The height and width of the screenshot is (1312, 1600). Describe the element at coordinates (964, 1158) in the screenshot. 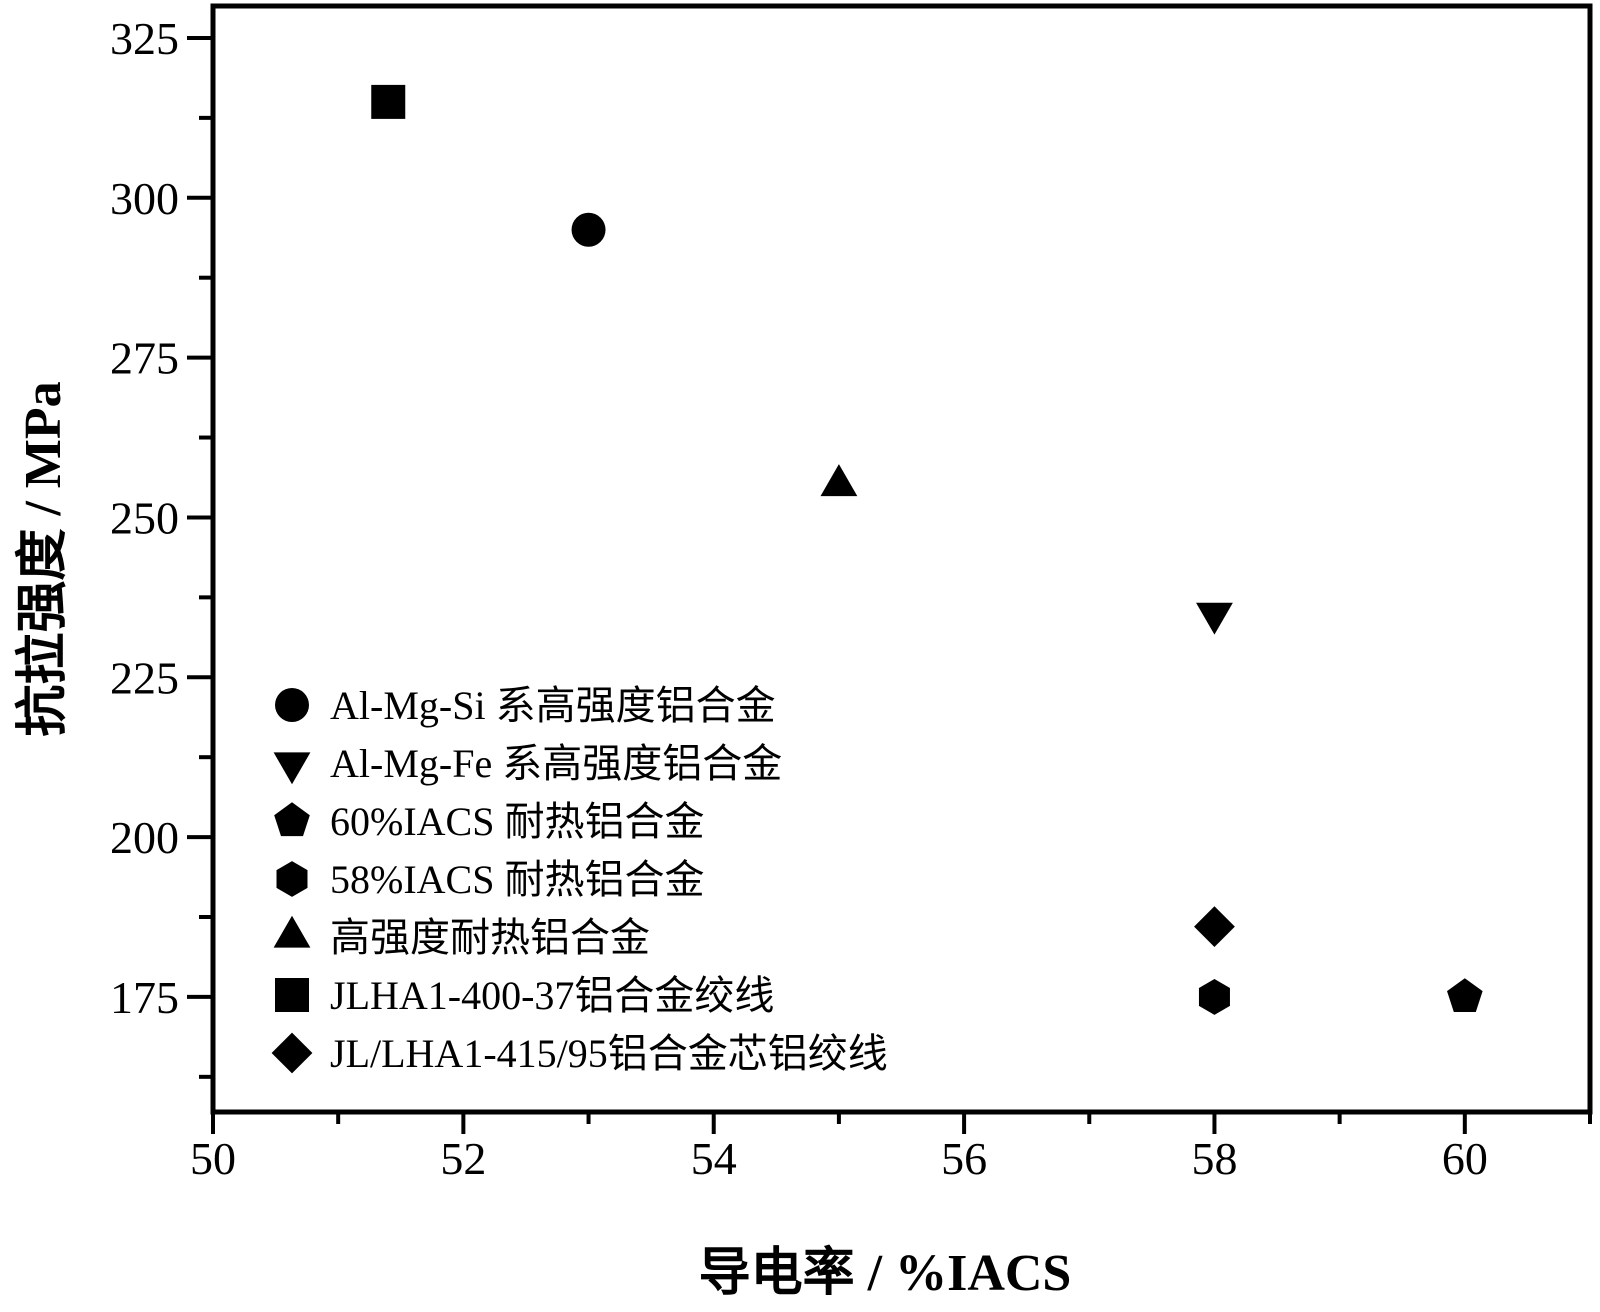

I see `x-tick-label: 56` at that location.